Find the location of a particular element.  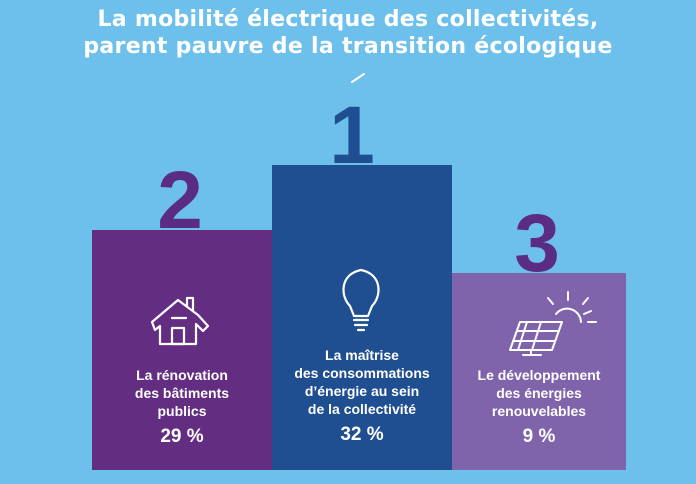

podium-bar-renouvelables is located at coordinates (539, 371).